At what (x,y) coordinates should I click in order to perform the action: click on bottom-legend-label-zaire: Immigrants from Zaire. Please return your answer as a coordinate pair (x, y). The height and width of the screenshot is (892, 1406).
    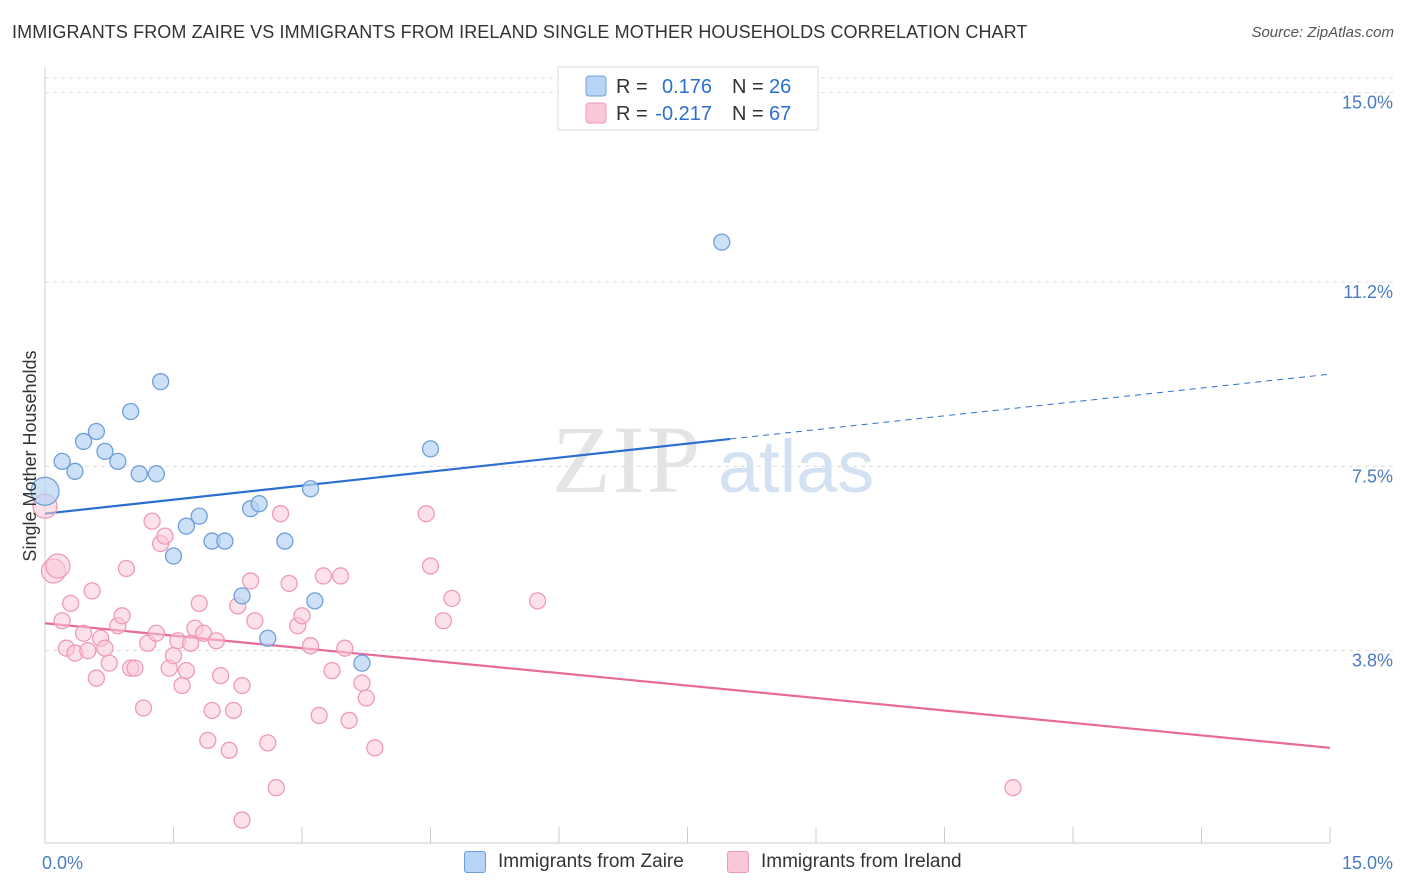
    Looking at the image, I should click on (591, 861).